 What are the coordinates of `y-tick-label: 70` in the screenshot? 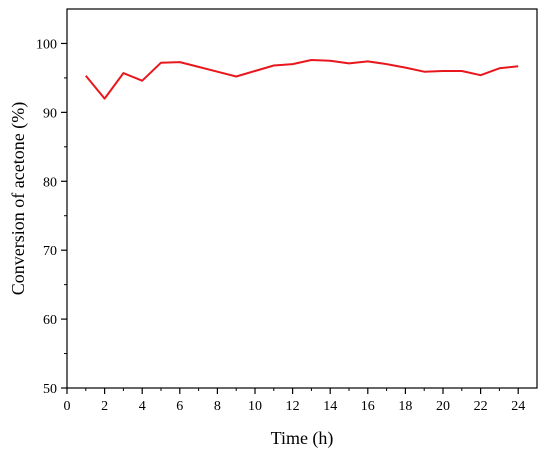 It's located at (50, 251).